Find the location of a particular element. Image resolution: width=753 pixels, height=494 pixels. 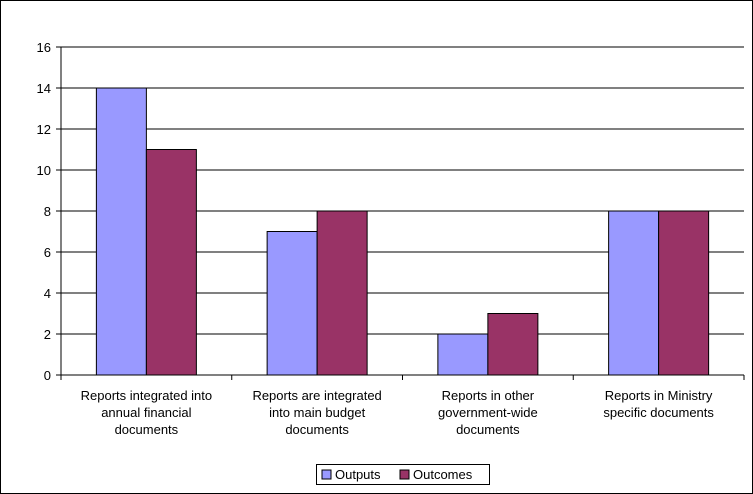

legend-label-outcomes: Outcomes is located at coordinates (443, 474).